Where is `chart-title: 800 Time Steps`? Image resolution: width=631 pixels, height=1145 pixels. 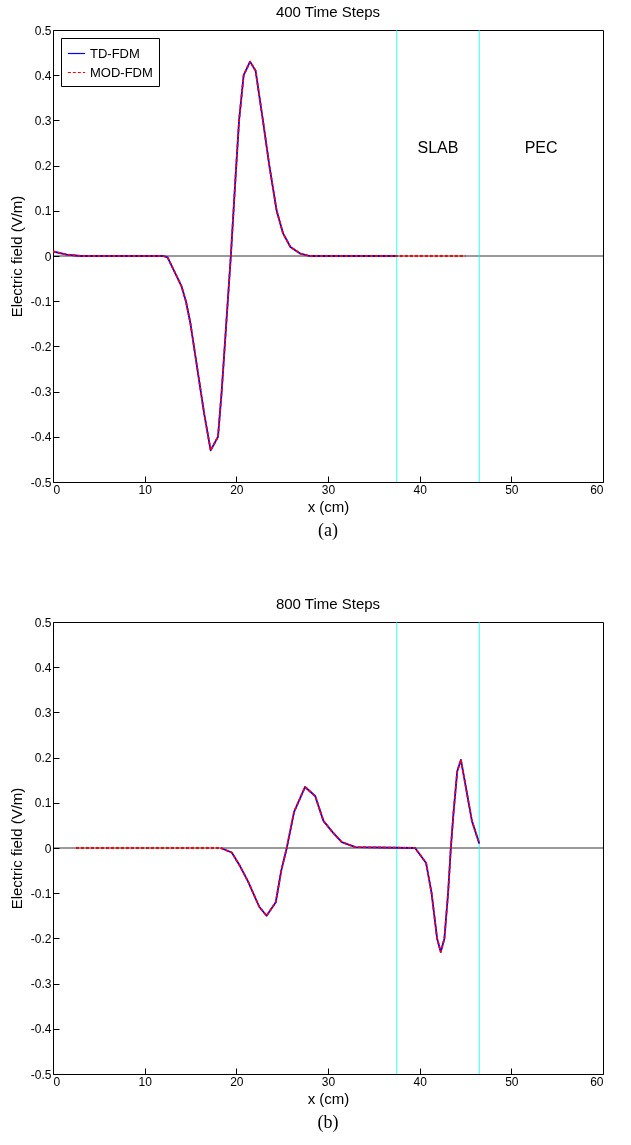
chart-title: 800 Time Steps is located at coordinates (328, 603).